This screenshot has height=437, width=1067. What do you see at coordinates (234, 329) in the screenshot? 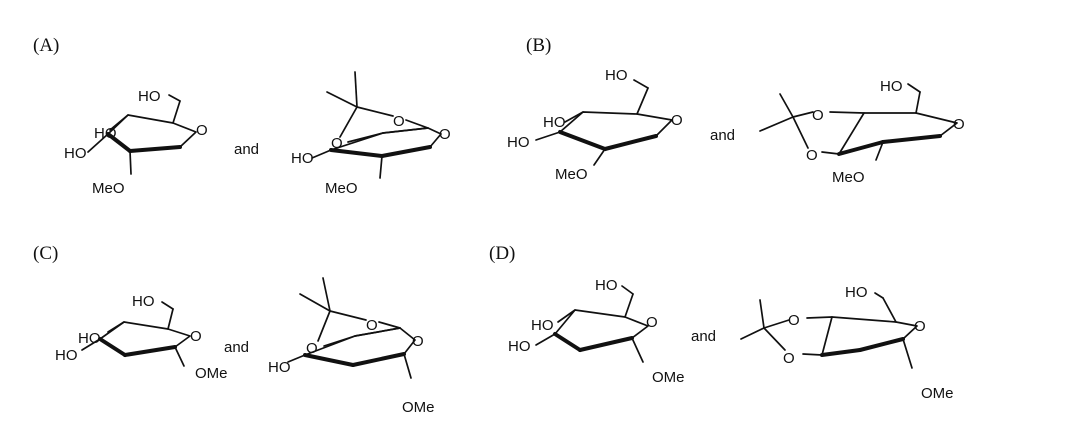
I see `option-c: (C) HO HO HO O OMe and` at bounding box center [234, 329].